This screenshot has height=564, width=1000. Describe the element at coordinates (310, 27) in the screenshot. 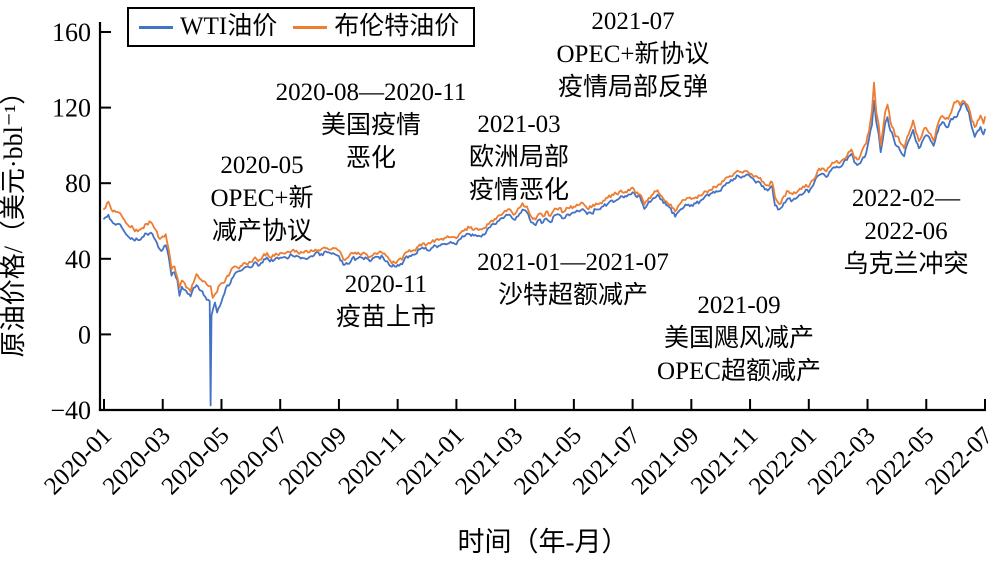

I see `legend-line-sample-brent` at that location.